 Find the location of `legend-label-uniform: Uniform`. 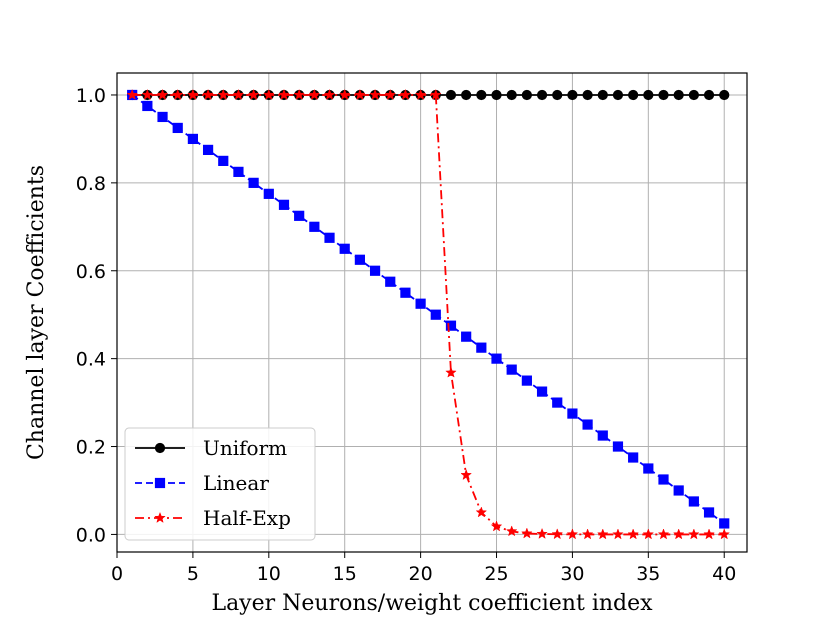

legend-label-uniform: Uniform is located at coordinates (245, 448).